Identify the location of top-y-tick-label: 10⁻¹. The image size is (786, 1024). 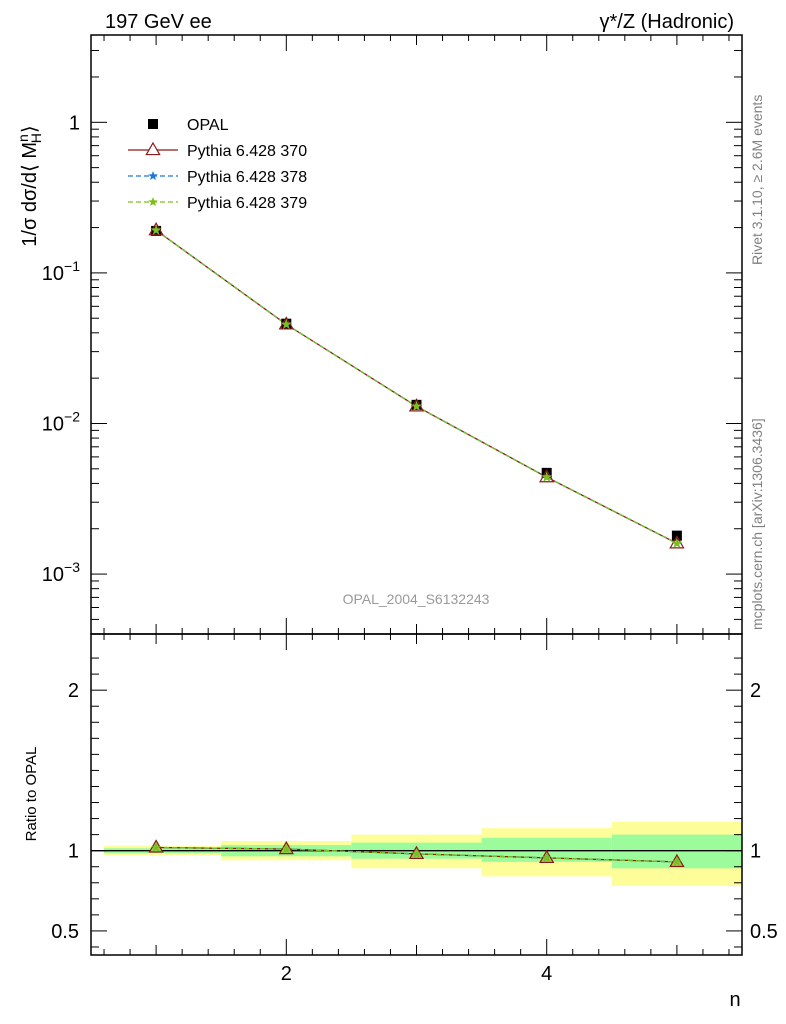
(61, 271).